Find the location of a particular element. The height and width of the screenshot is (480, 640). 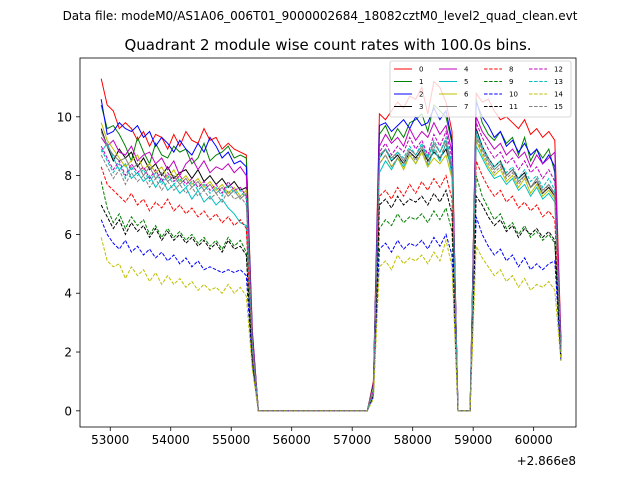

x-tick-label: 58000 is located at coordinates (413, 440).